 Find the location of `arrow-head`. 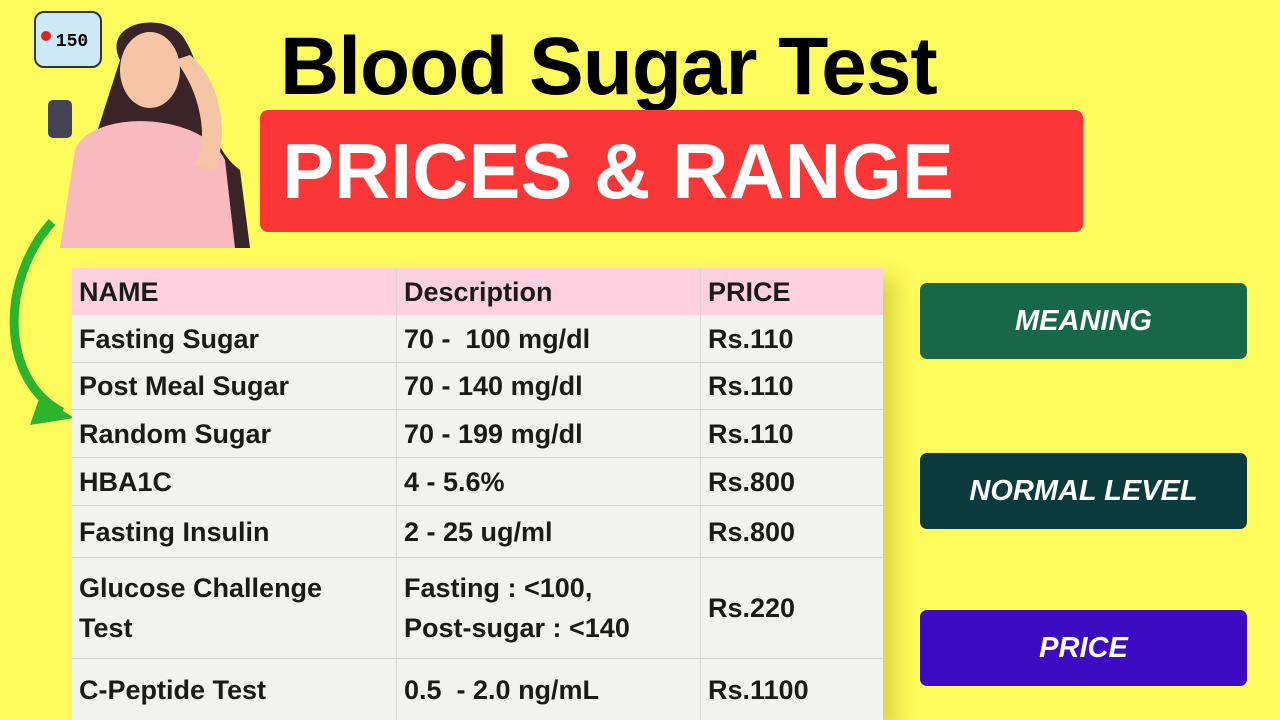

arrow-head is located at coordinates (52, 410).